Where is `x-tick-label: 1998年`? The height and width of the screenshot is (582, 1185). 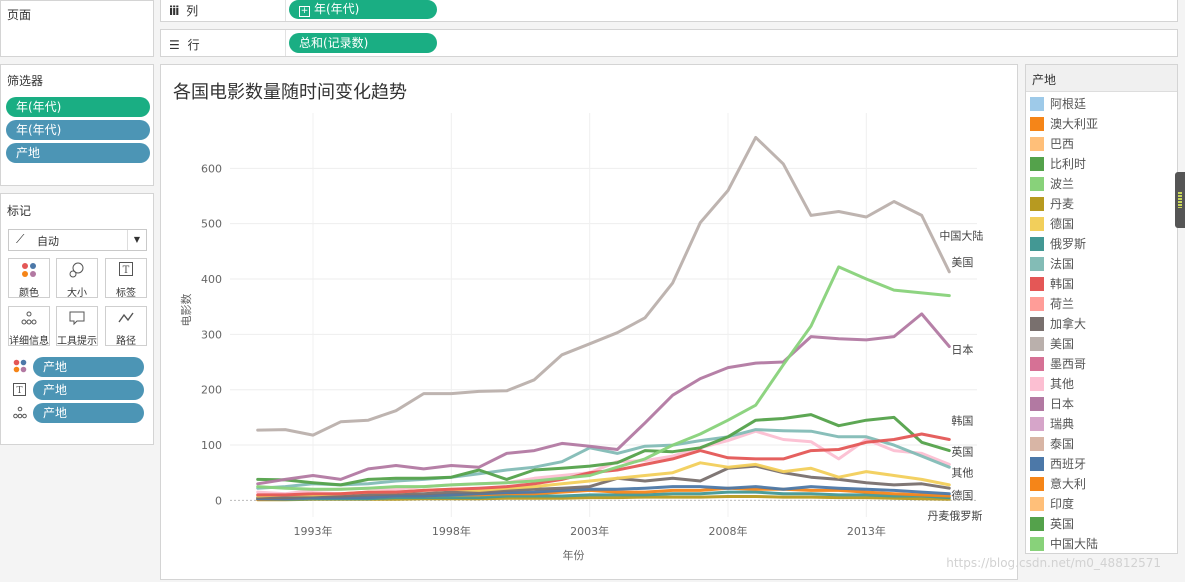 x-tick-label: 1998年 is located at coordinates (451, 531).